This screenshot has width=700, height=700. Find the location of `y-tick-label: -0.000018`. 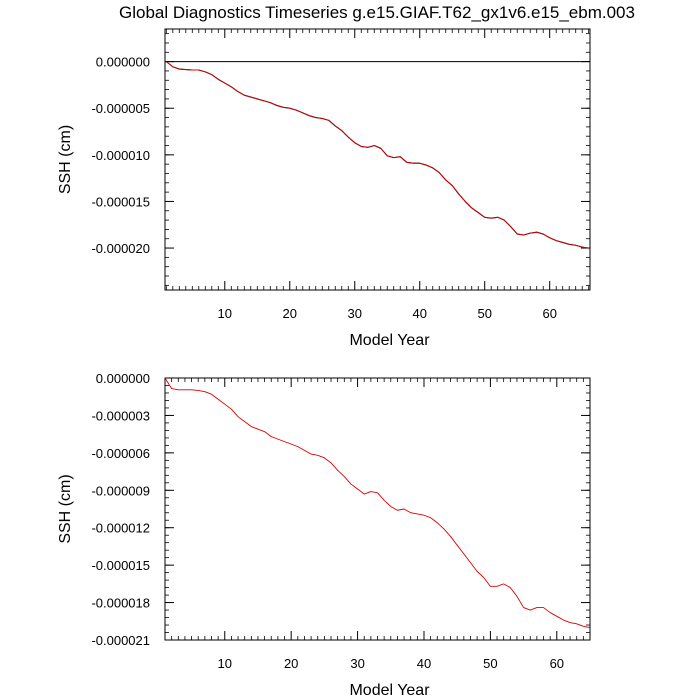

y-tick-label: -0.000018 is located at coordinates (120, 603).